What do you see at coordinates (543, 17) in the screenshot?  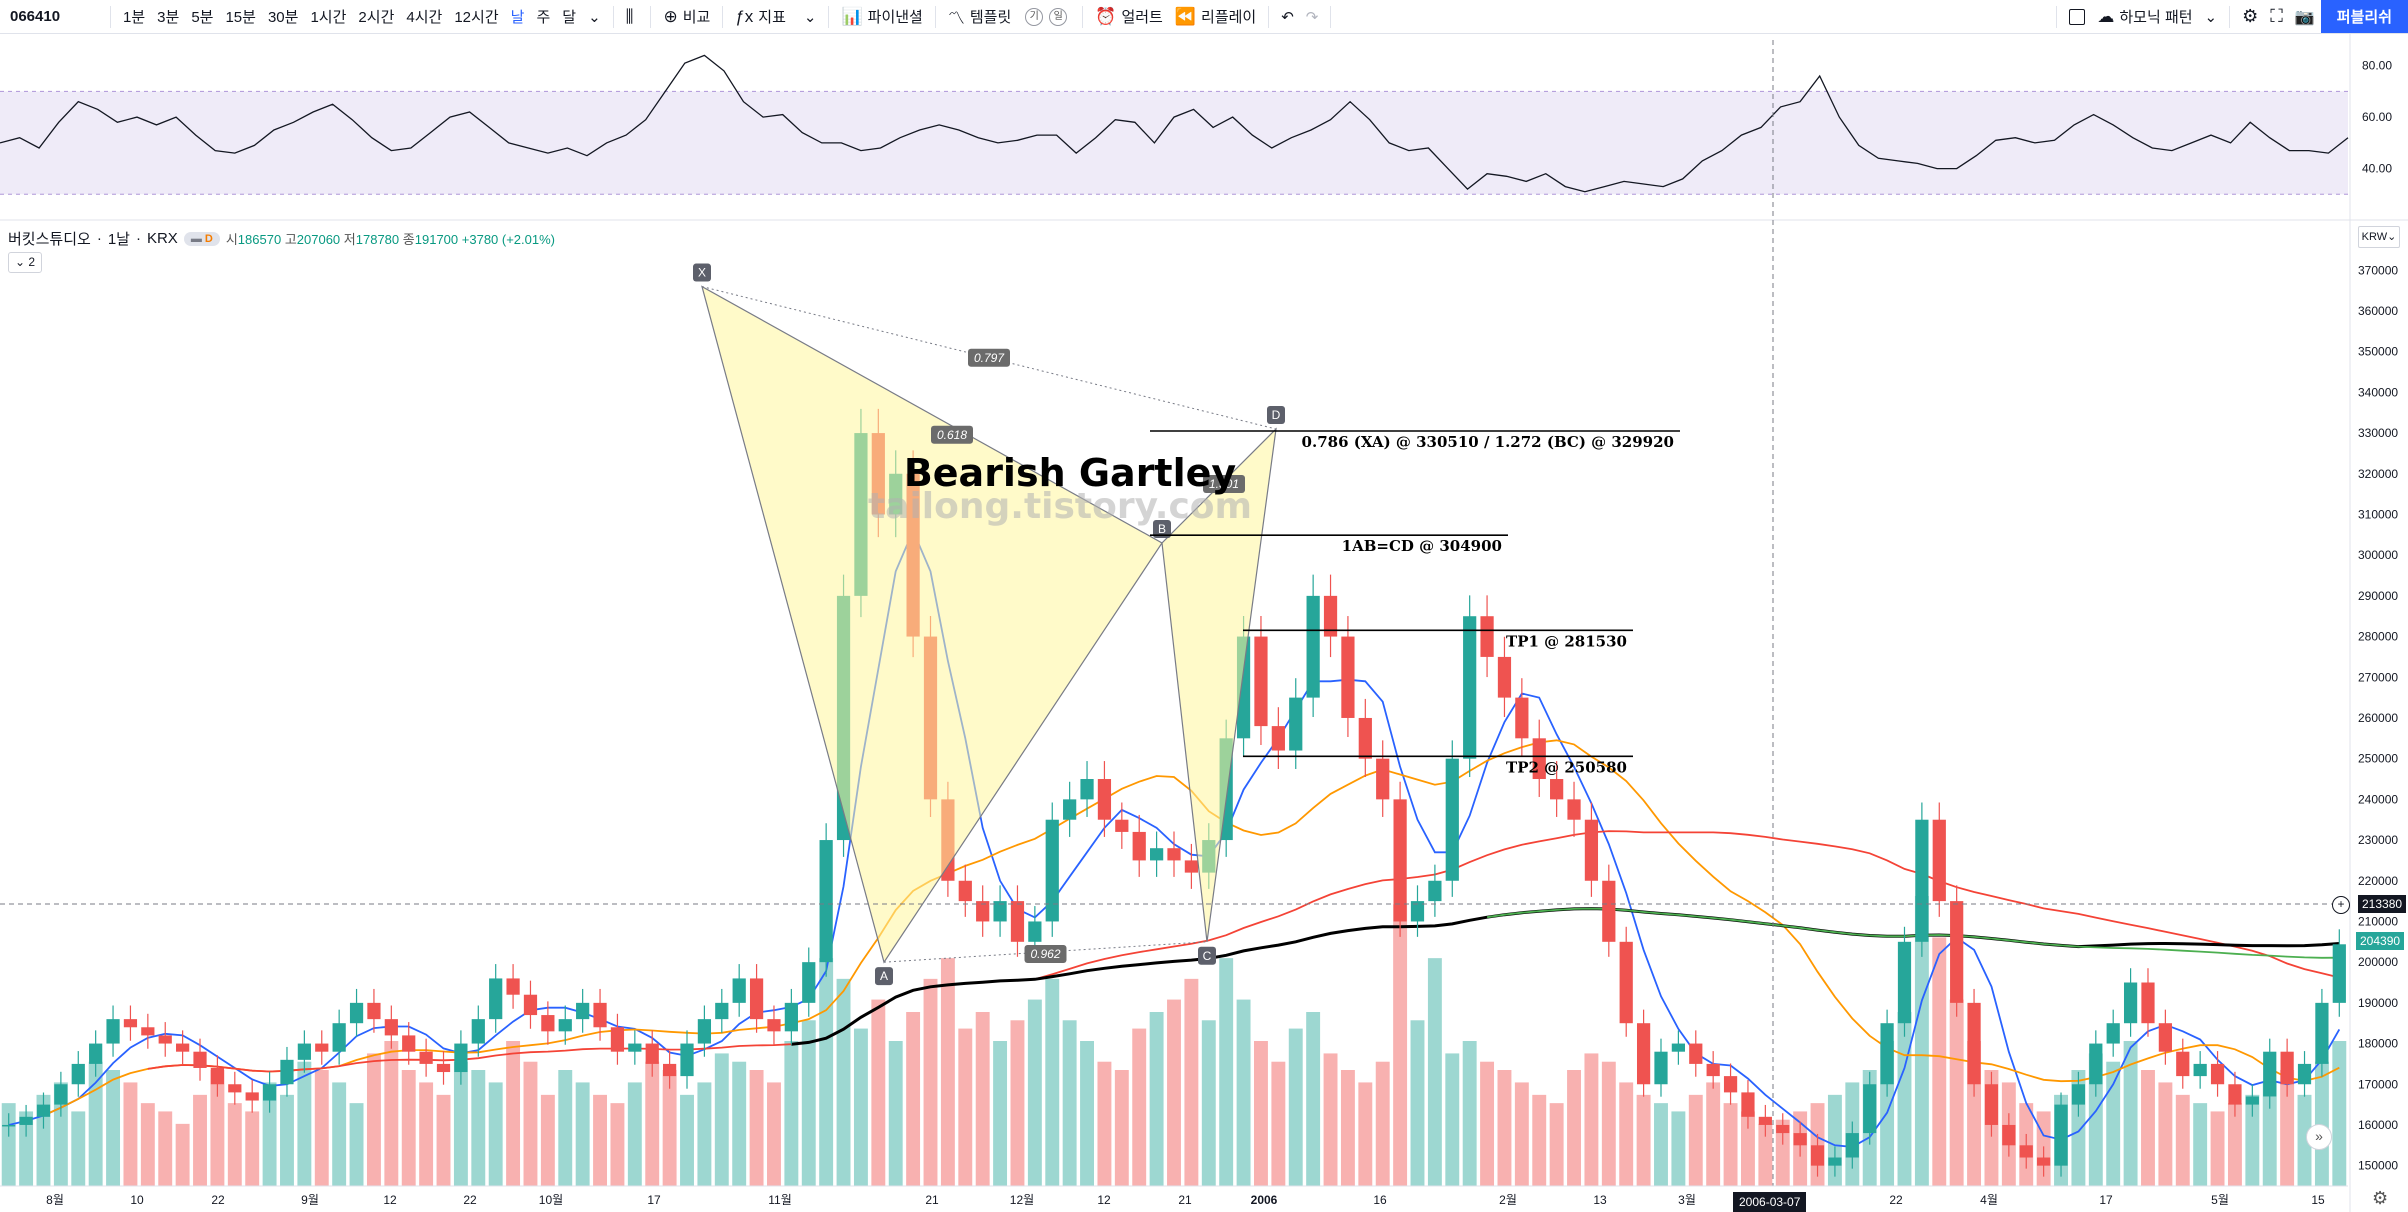 I see `interval-button: 주` at bounding box center [543, 17].